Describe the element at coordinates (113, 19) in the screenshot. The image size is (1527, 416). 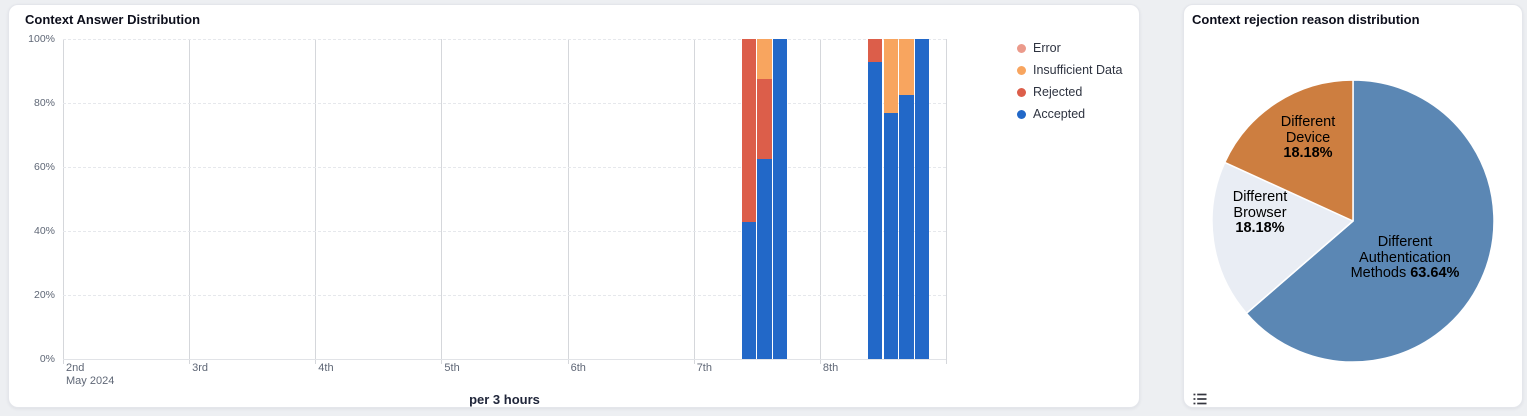
I see `page-title: Context Answer Distribution` at that location.